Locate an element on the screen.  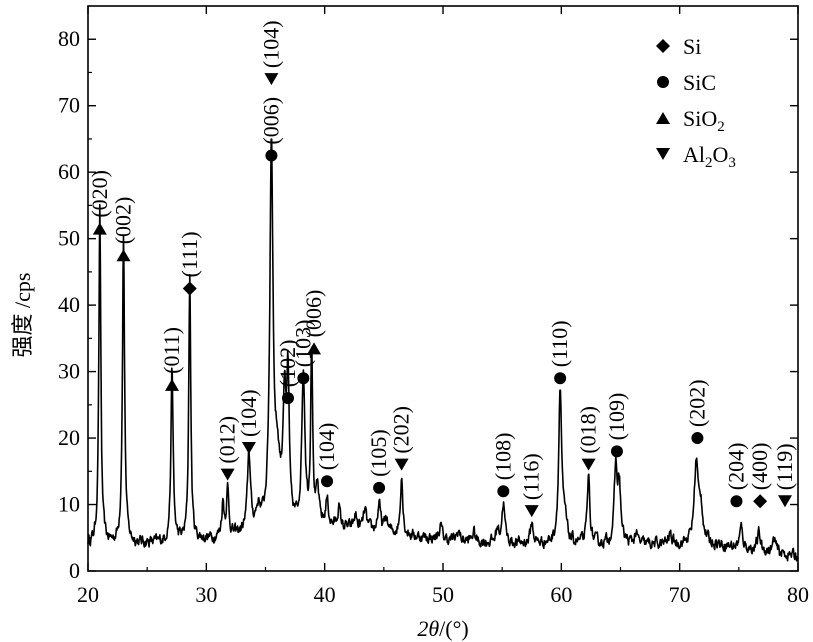
peak-label: (002) is located at coordinates (123, 221).